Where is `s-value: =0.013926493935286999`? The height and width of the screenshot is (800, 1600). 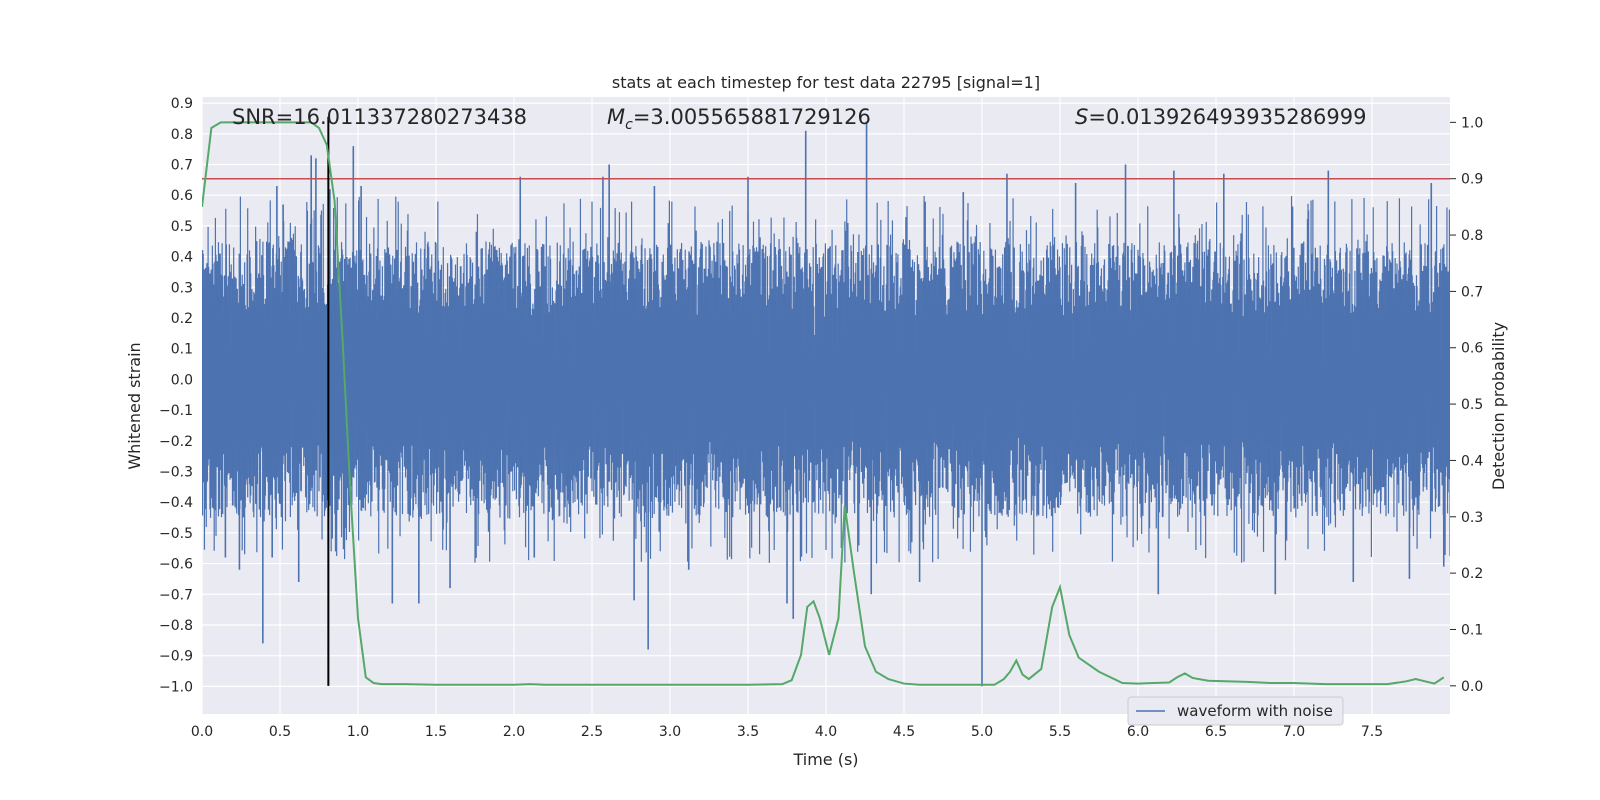
s-value: =0.013926493935286999 is located at coordinates (1227, 117).